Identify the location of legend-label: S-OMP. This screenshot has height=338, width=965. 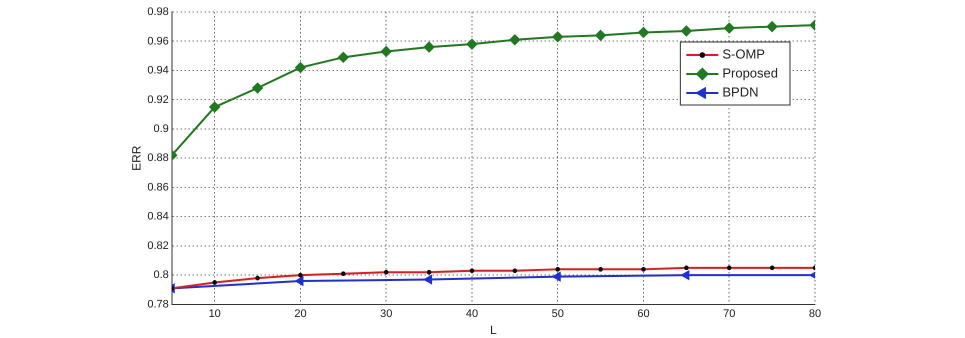
(743, 54).